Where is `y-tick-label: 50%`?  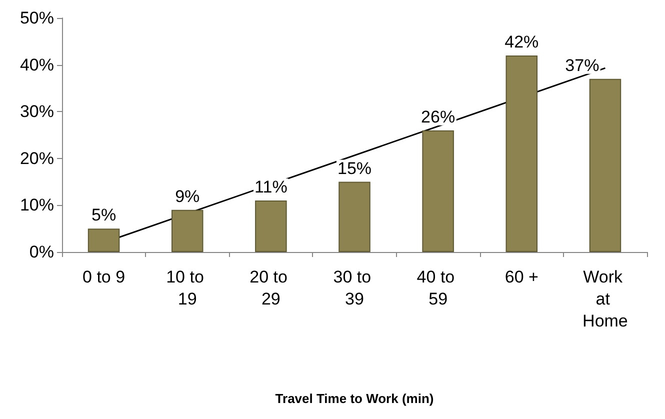 y-tick-label: 50% is located at coordinates (37, 18).